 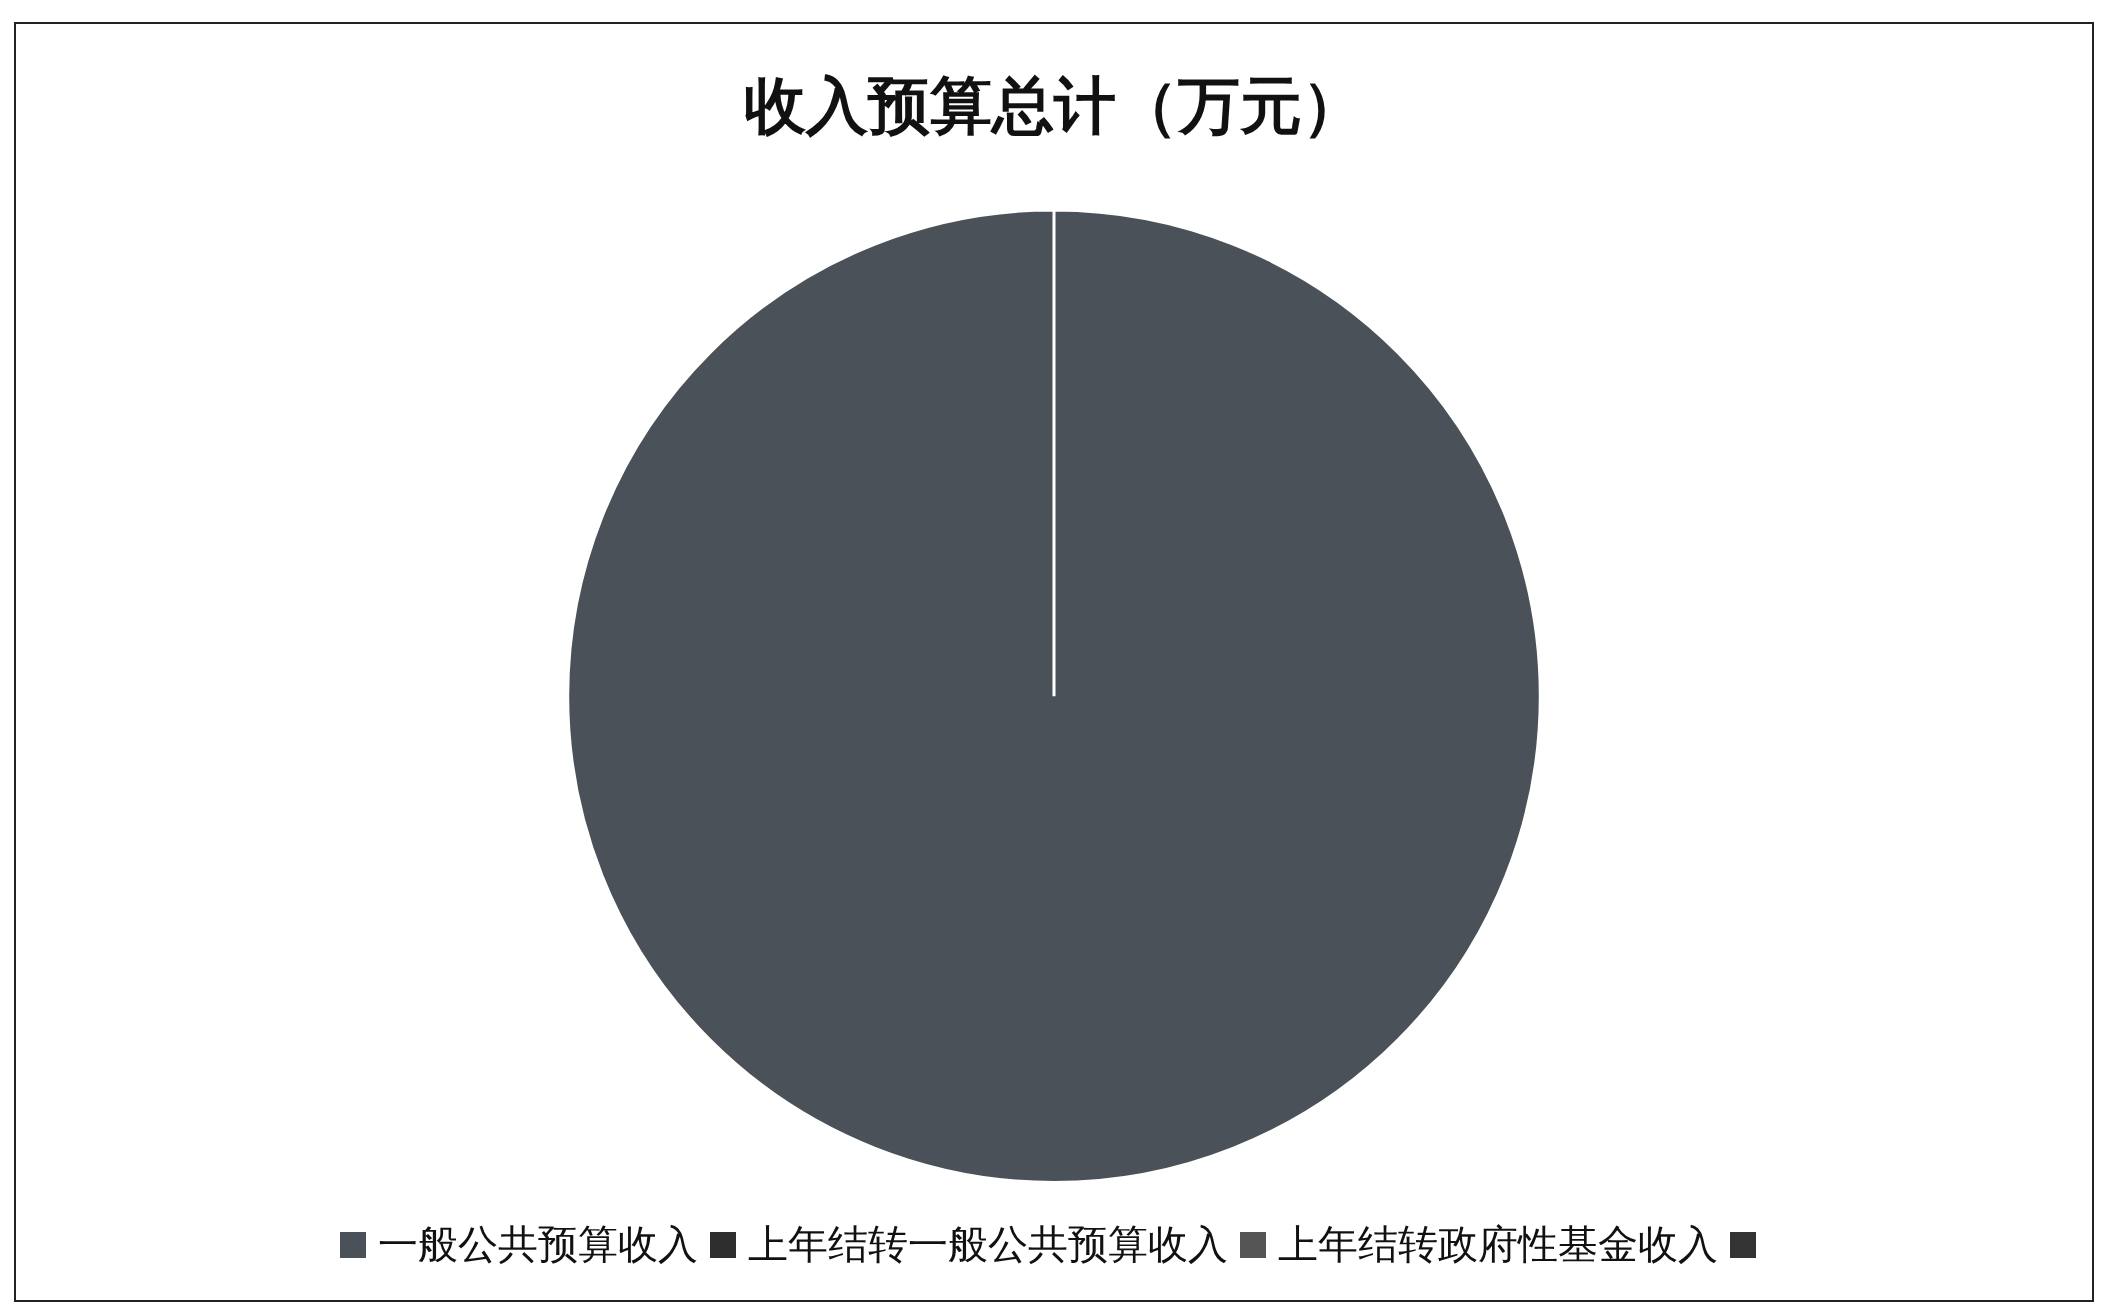 What do you see at coordinates (988, 1244) in the screenshot?
I see `legend-label: 上年结转一般公共预算收入` at bounding box center [988, 1244].